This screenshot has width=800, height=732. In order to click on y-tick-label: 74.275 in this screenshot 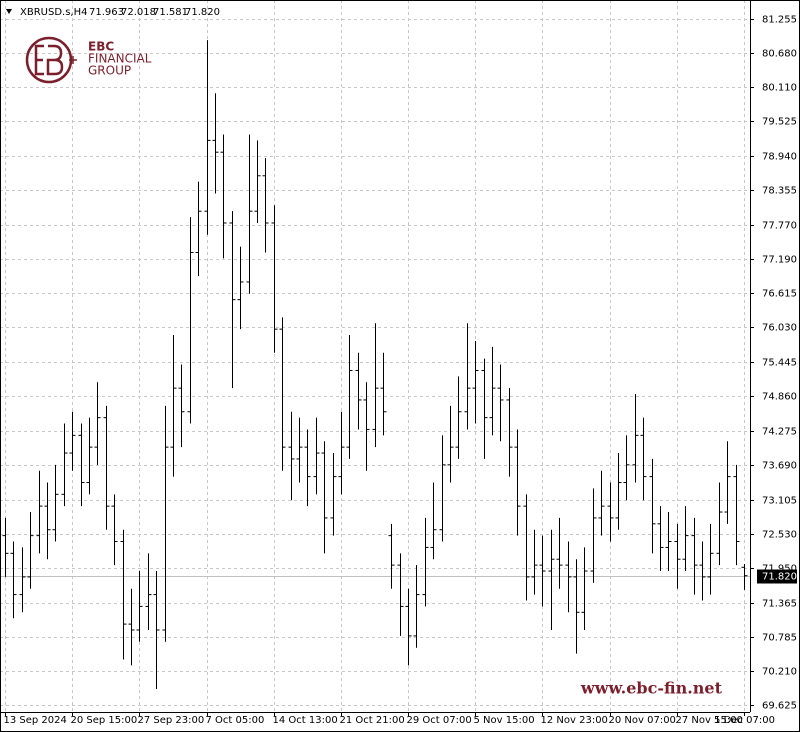, I will do `click(779, 432)`.